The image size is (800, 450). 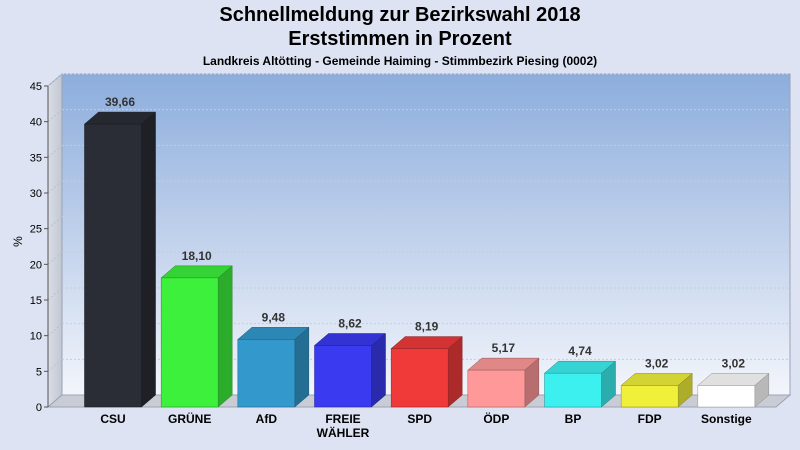 I want to click on bar-freie-wähler, so click(x=350, y=370).